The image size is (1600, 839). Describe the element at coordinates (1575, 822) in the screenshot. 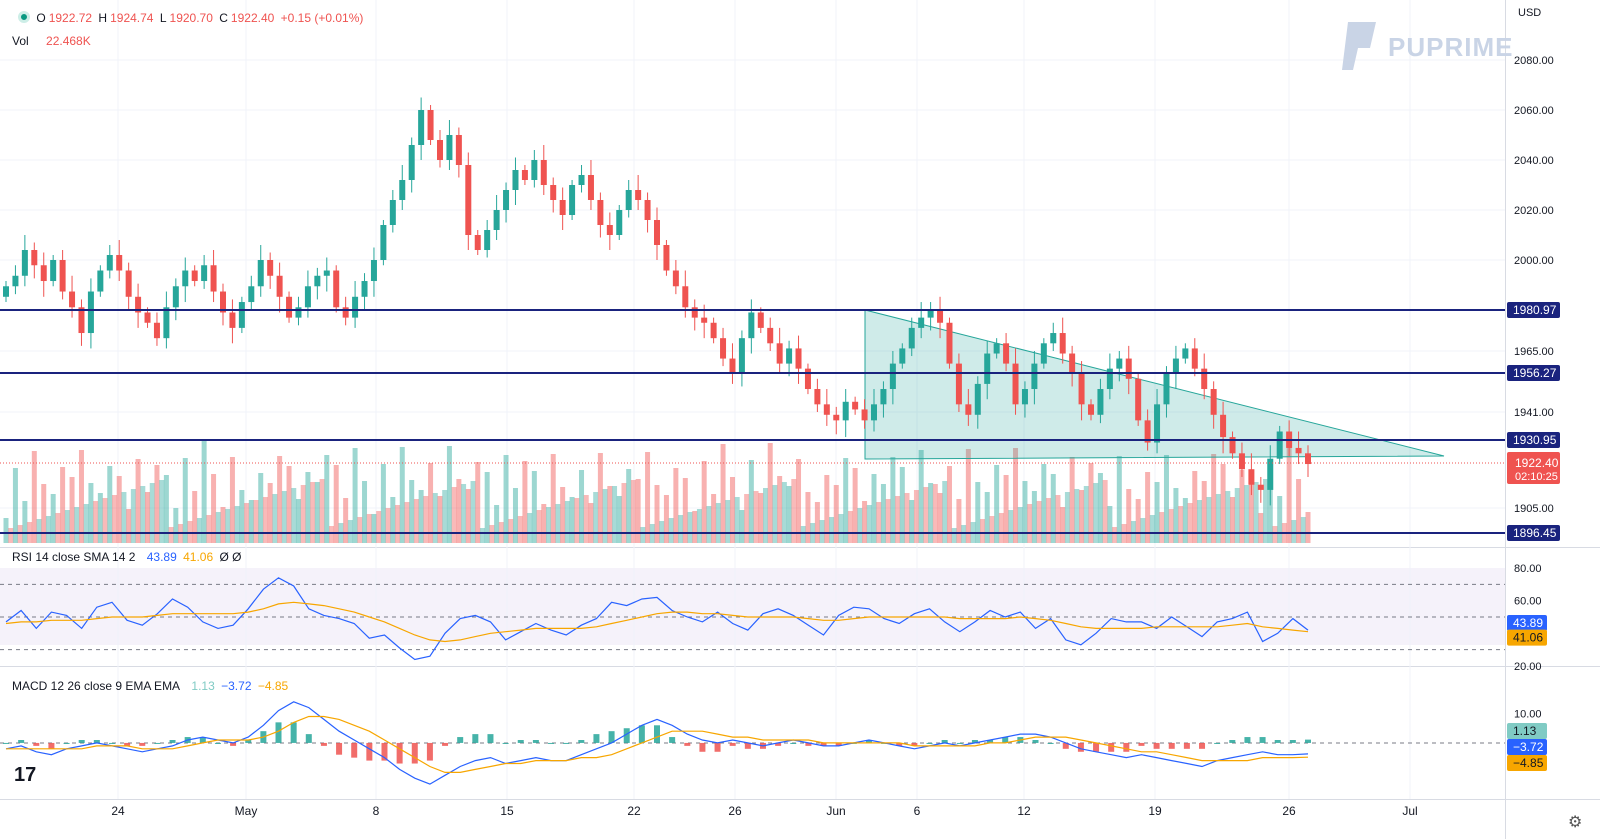

I see `settings-gear-icon: ⚙` at that location.